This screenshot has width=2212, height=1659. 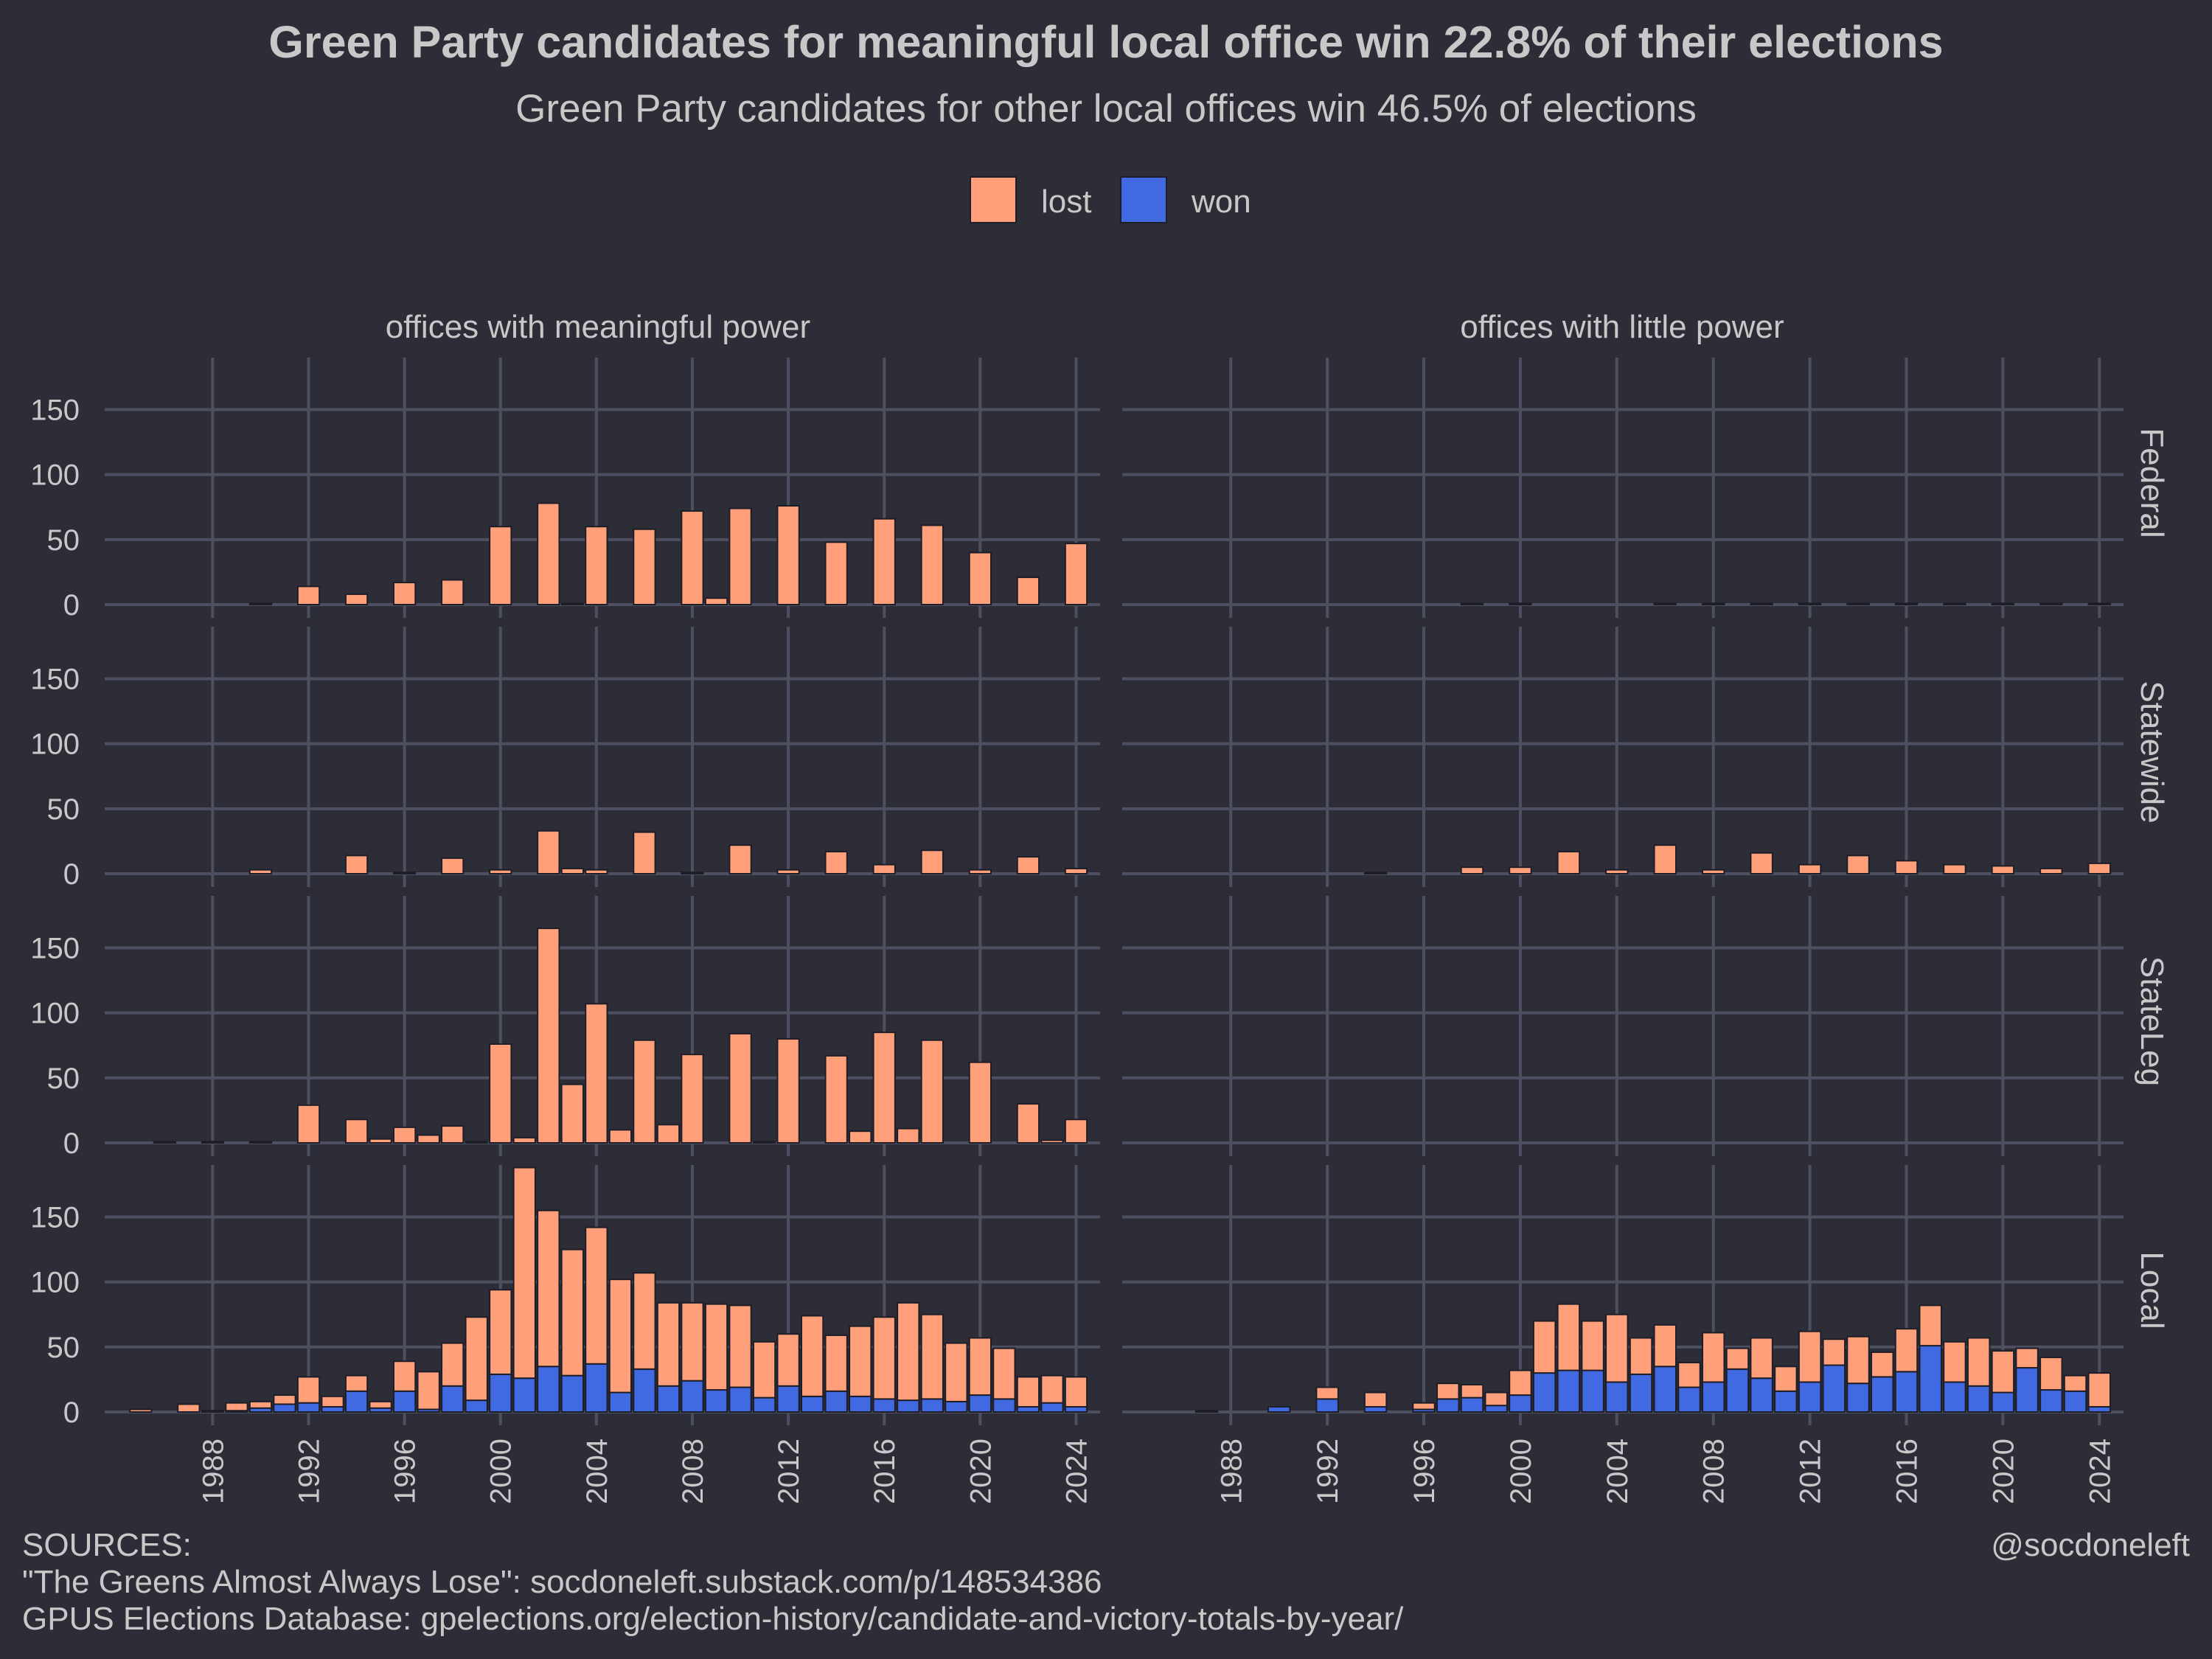 What do you see at coordinates (63, 809) in the screenshot?
I see `y-tick-label: 50` at bounding box center [63, 809].